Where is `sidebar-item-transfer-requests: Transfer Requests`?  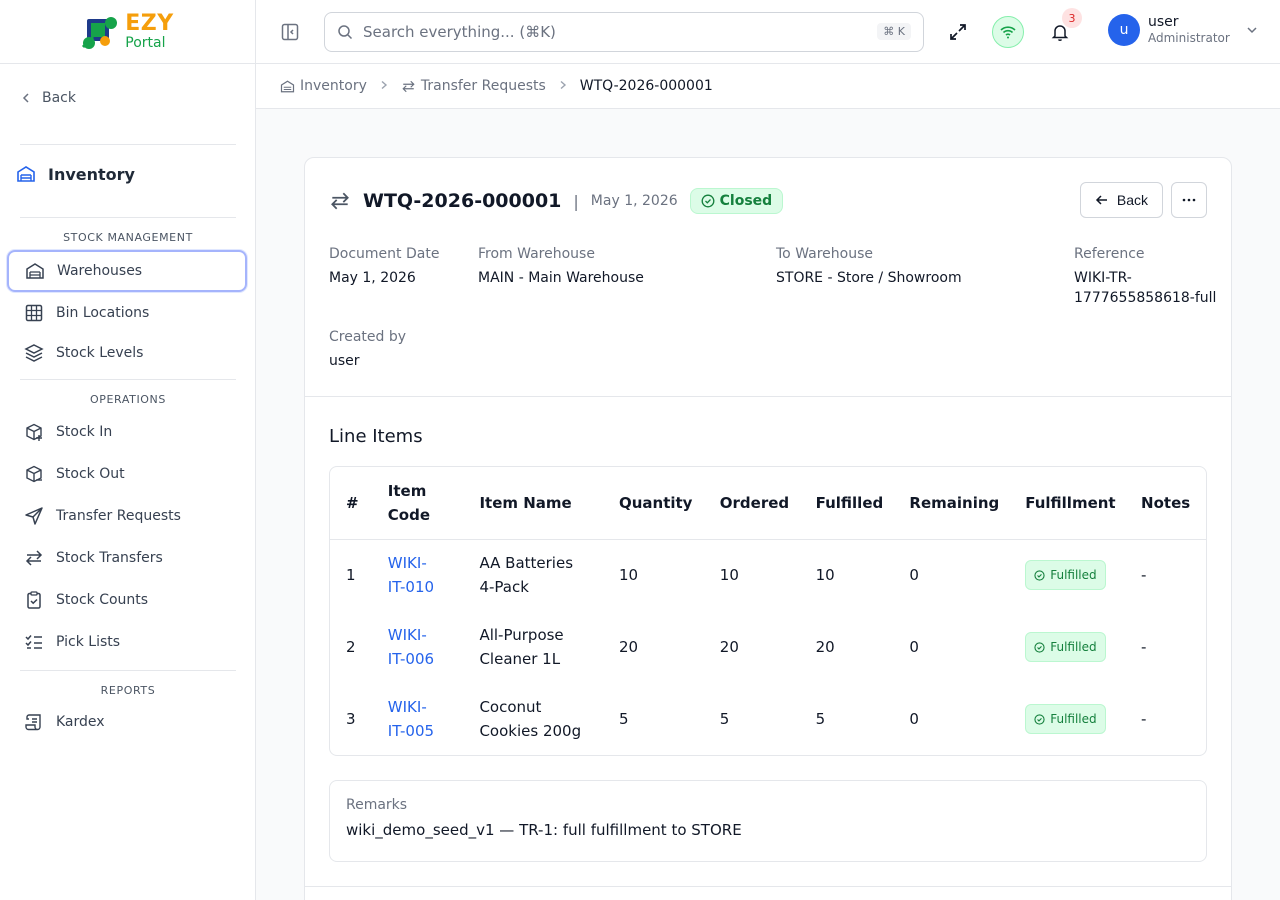
sidebar-item-transfer-requests: Transfer Requests is located at coordinates (128, 516).